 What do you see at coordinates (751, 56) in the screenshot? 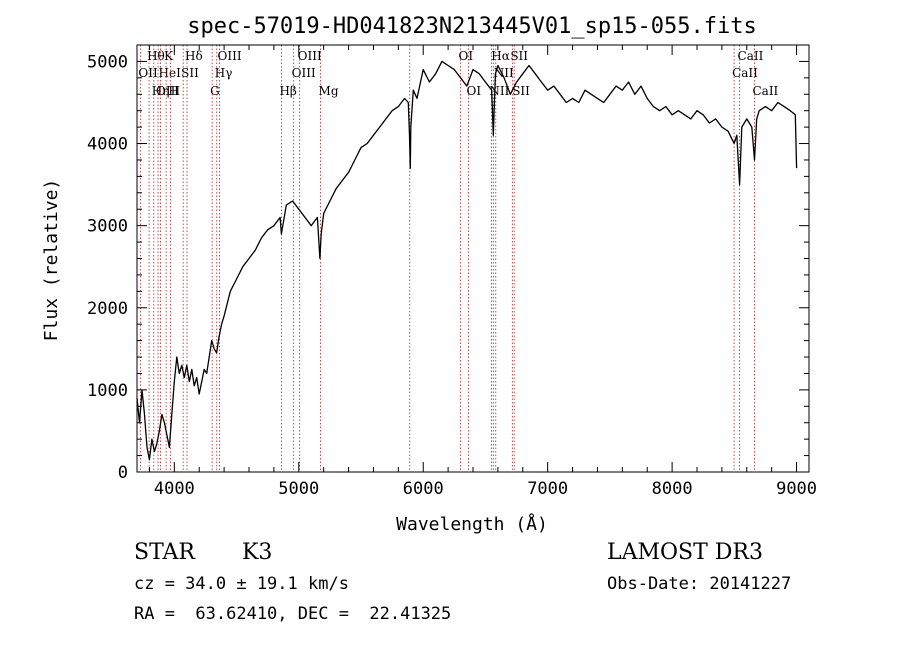
I see `line-label-25: CaII` at bounding box center [751, 56].